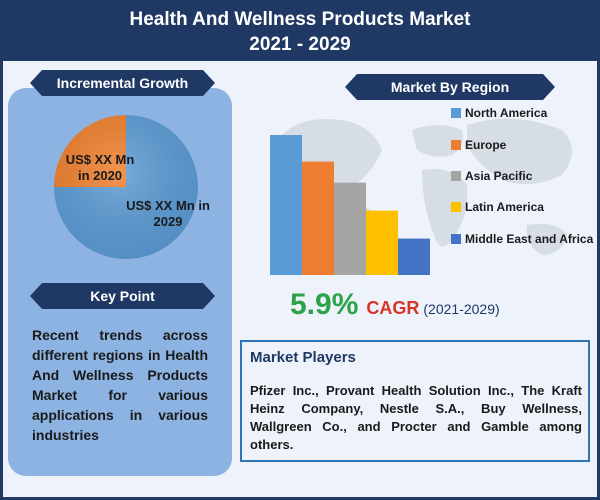 The image size is (600, 500). Describe the element at coordinates (546, 239) in the screenshot. I see `map-australia` at that location.